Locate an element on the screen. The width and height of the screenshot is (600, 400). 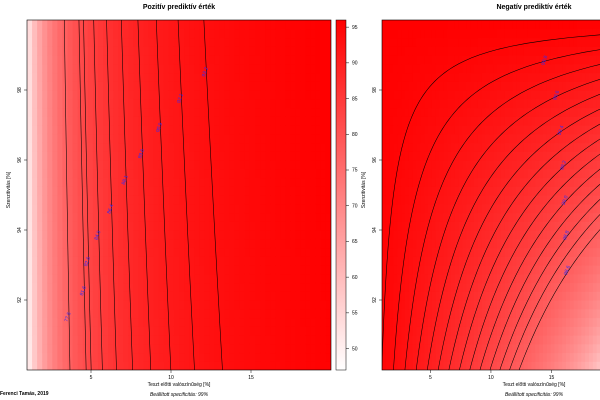
ppv-specificity-note: Beállított specificitás: 99% is located at coordinates (179, 395).